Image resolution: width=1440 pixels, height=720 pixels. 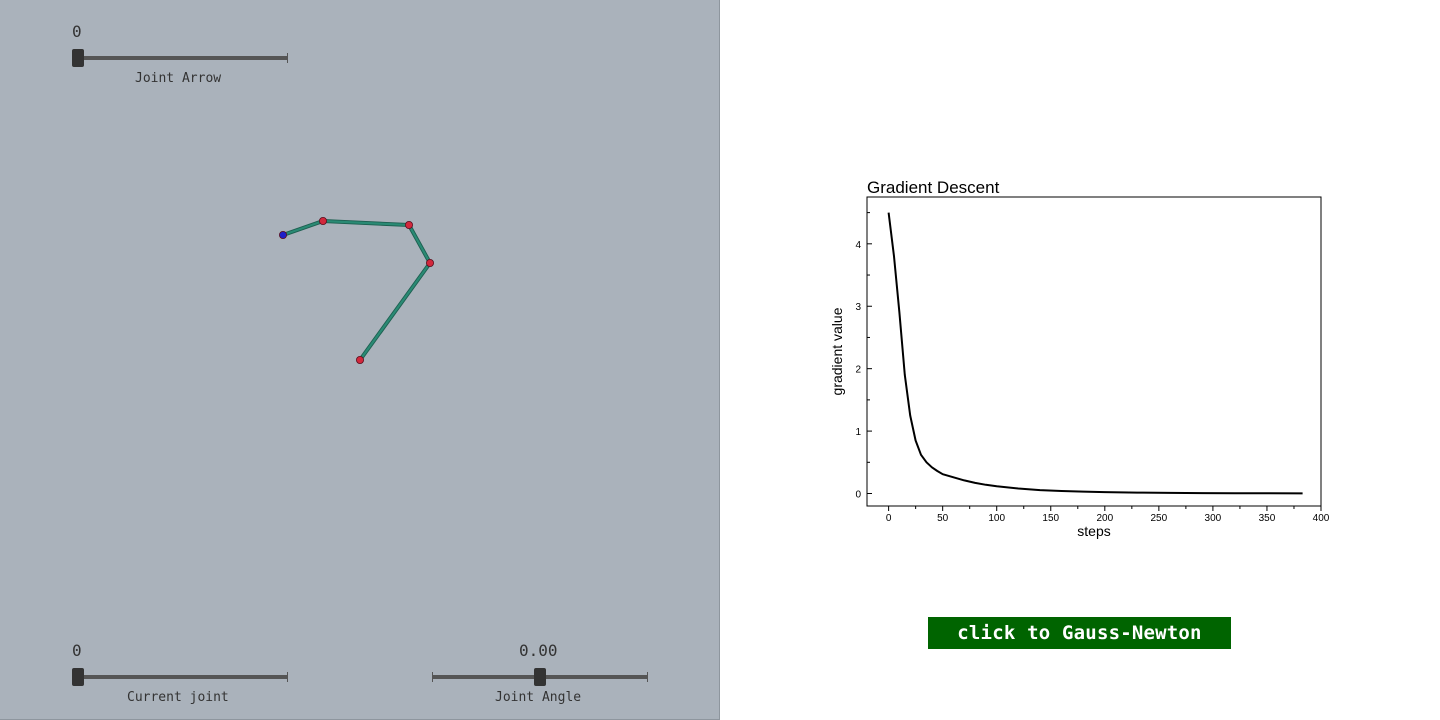 I want to click on x-tick-label: 400, so click(x=1321, y=518).